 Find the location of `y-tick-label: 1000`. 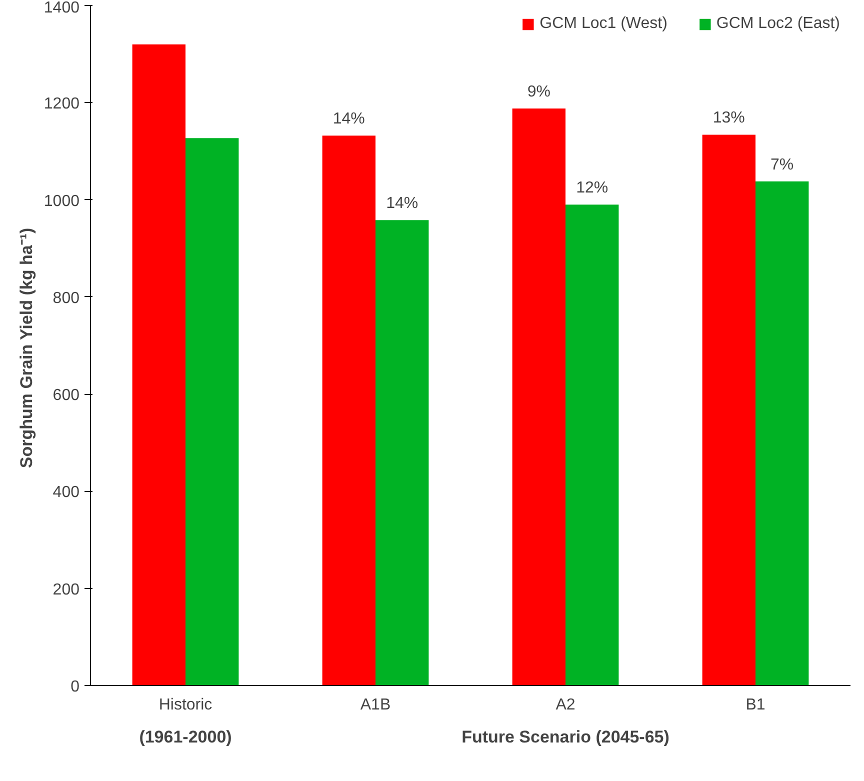

y-tick-label: 1000 is located at coordinates (62, 201).